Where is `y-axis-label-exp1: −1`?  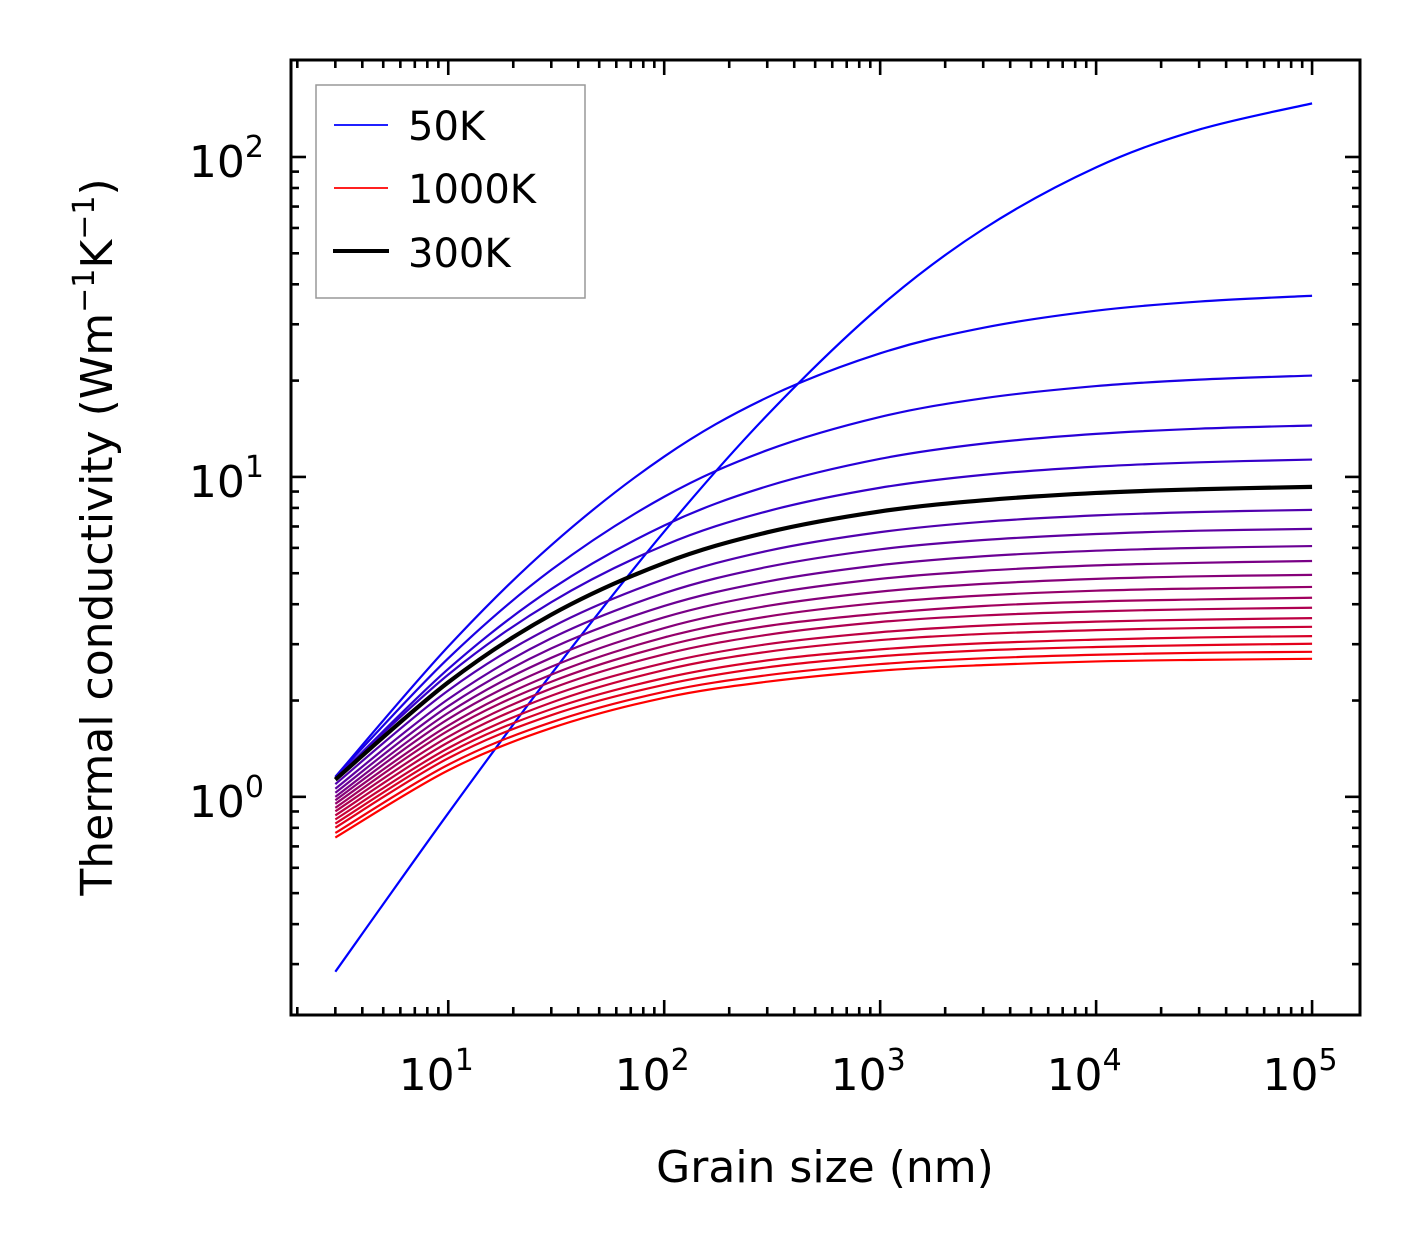 y-axis-label-exp1: −1 is located at coordinates (84, 291).